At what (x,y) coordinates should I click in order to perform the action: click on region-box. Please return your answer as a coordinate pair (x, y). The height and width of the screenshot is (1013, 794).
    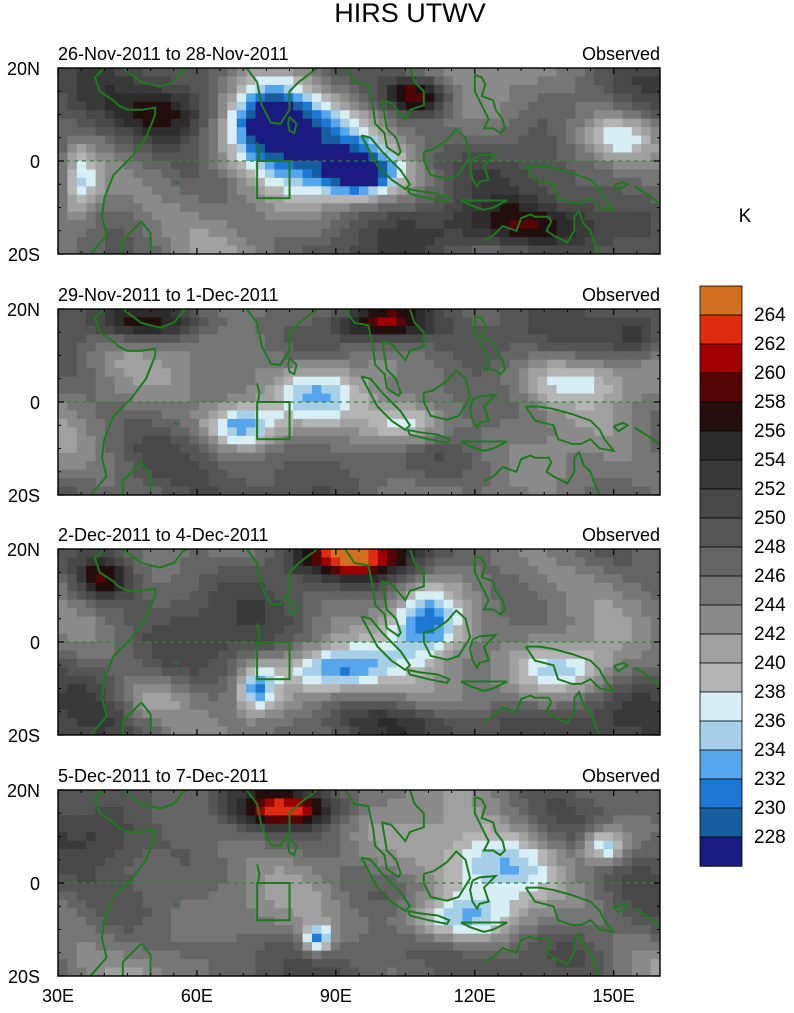
    Looking at the image, I should click on (273, 661).